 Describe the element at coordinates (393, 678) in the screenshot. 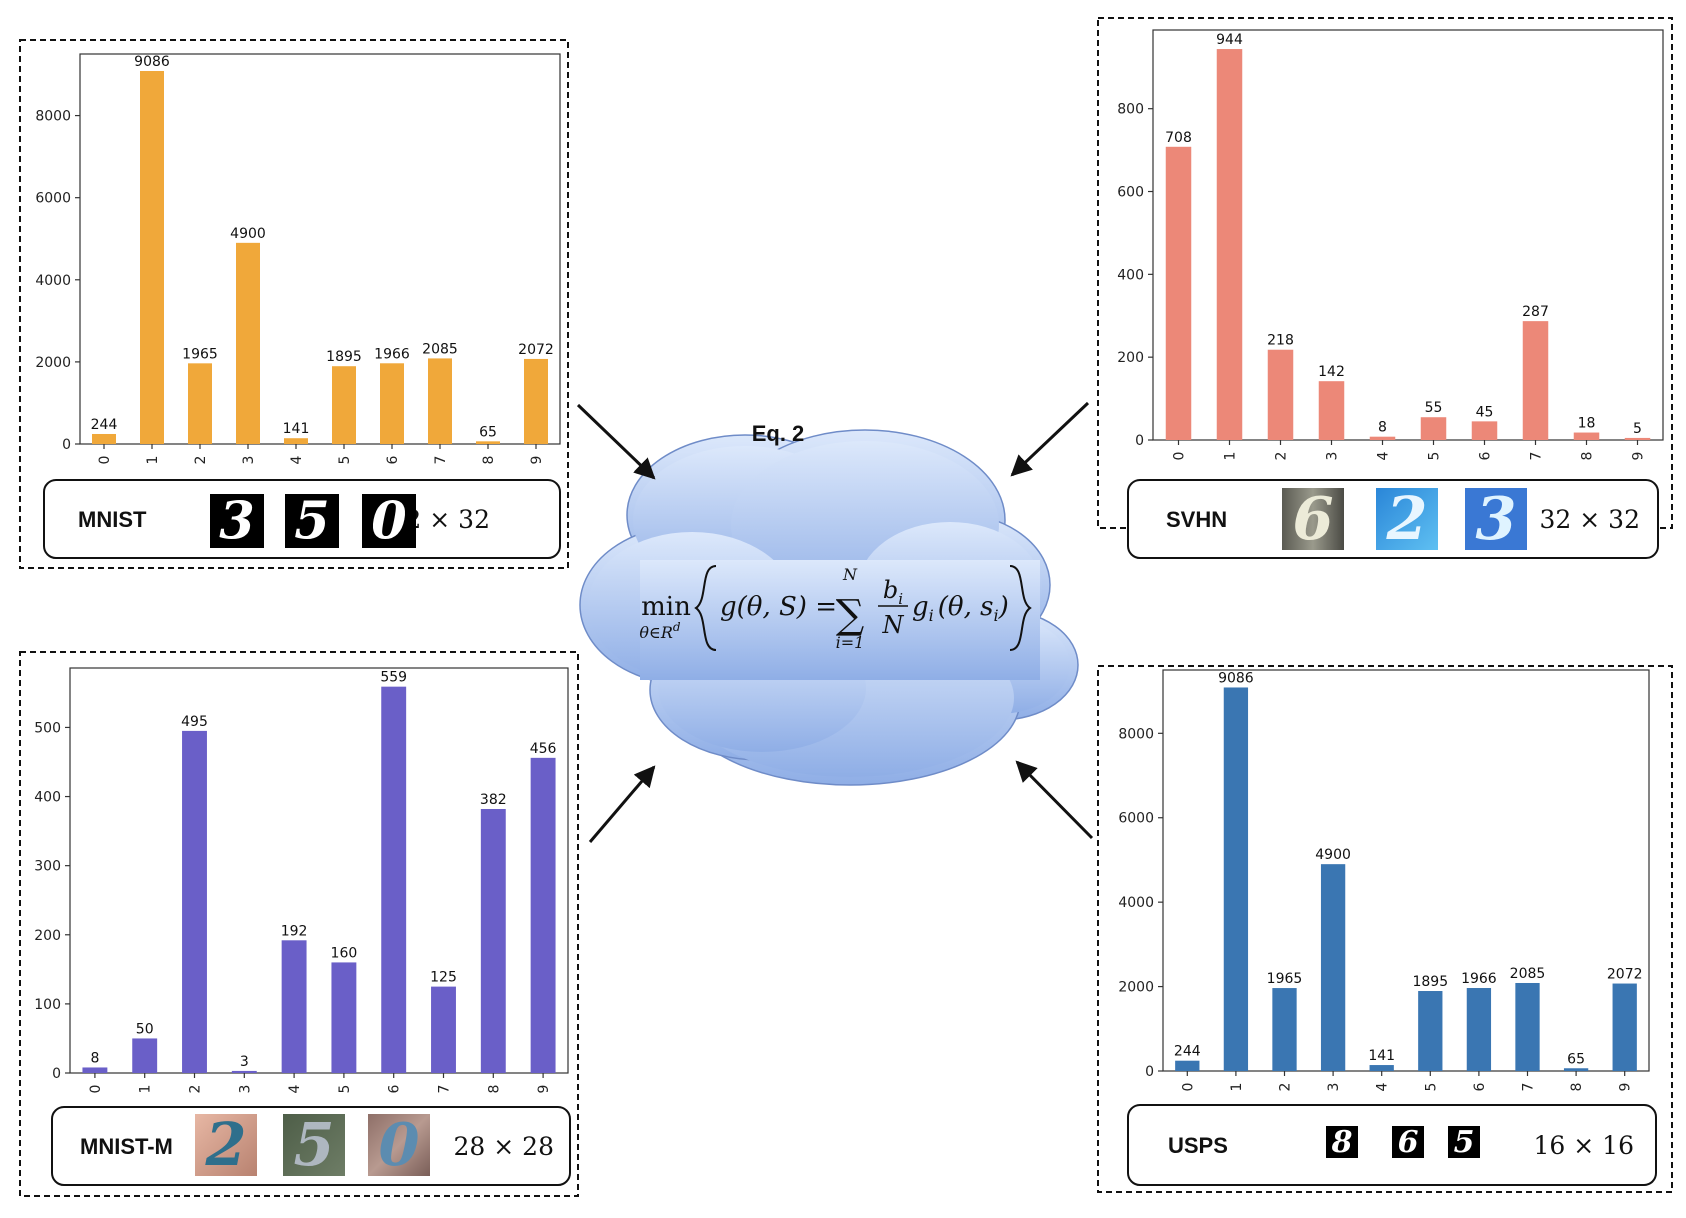

I see `data-label: 559` at that location.